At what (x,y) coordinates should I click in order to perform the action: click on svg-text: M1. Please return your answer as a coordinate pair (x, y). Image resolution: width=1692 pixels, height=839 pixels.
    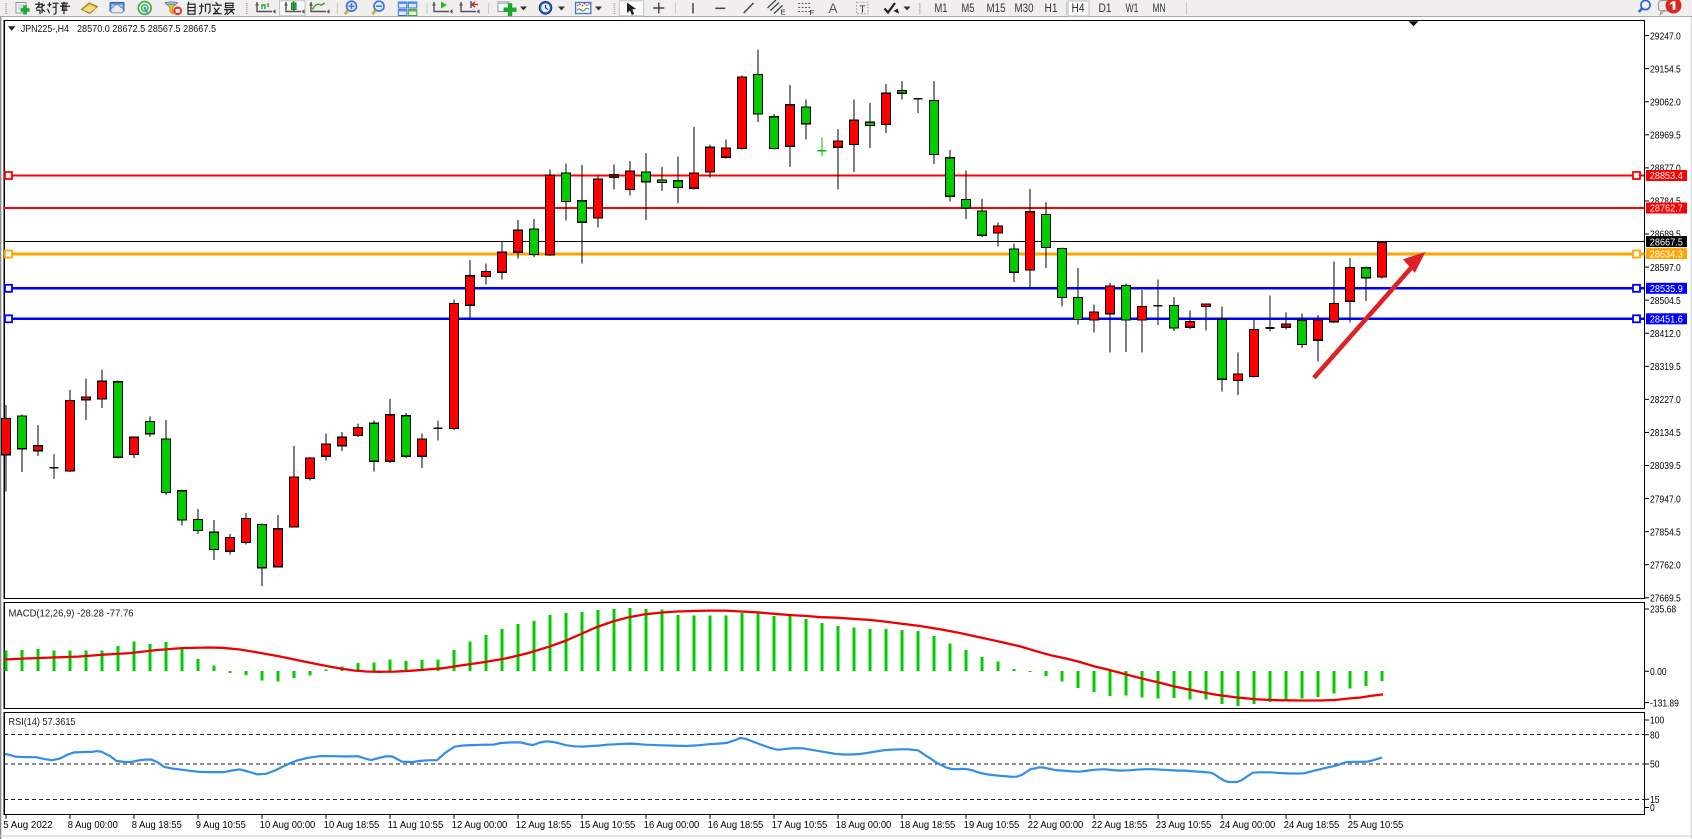
    Looking at the image, I should click on (941, 9).